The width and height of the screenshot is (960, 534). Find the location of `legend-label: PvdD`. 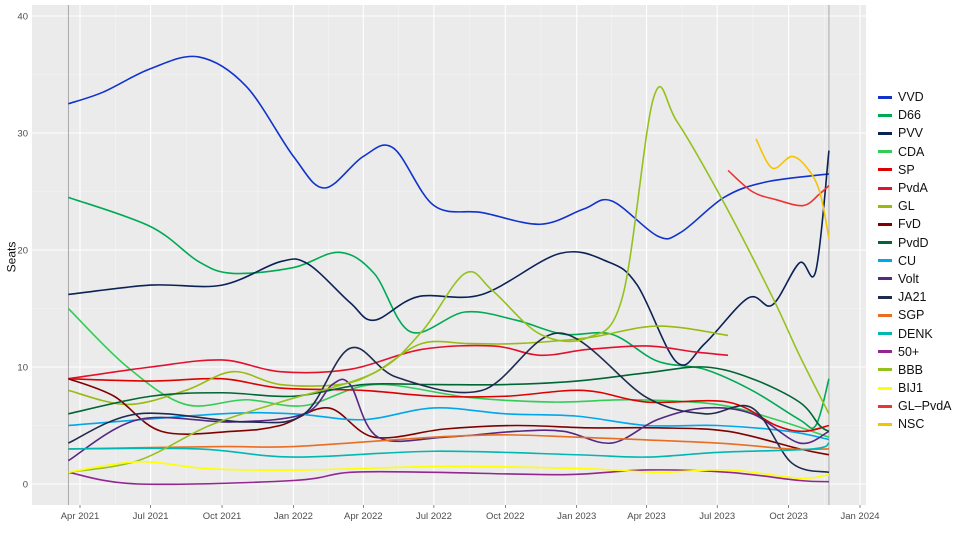

legend-label: PvdD is located at coordinates (913, 242).